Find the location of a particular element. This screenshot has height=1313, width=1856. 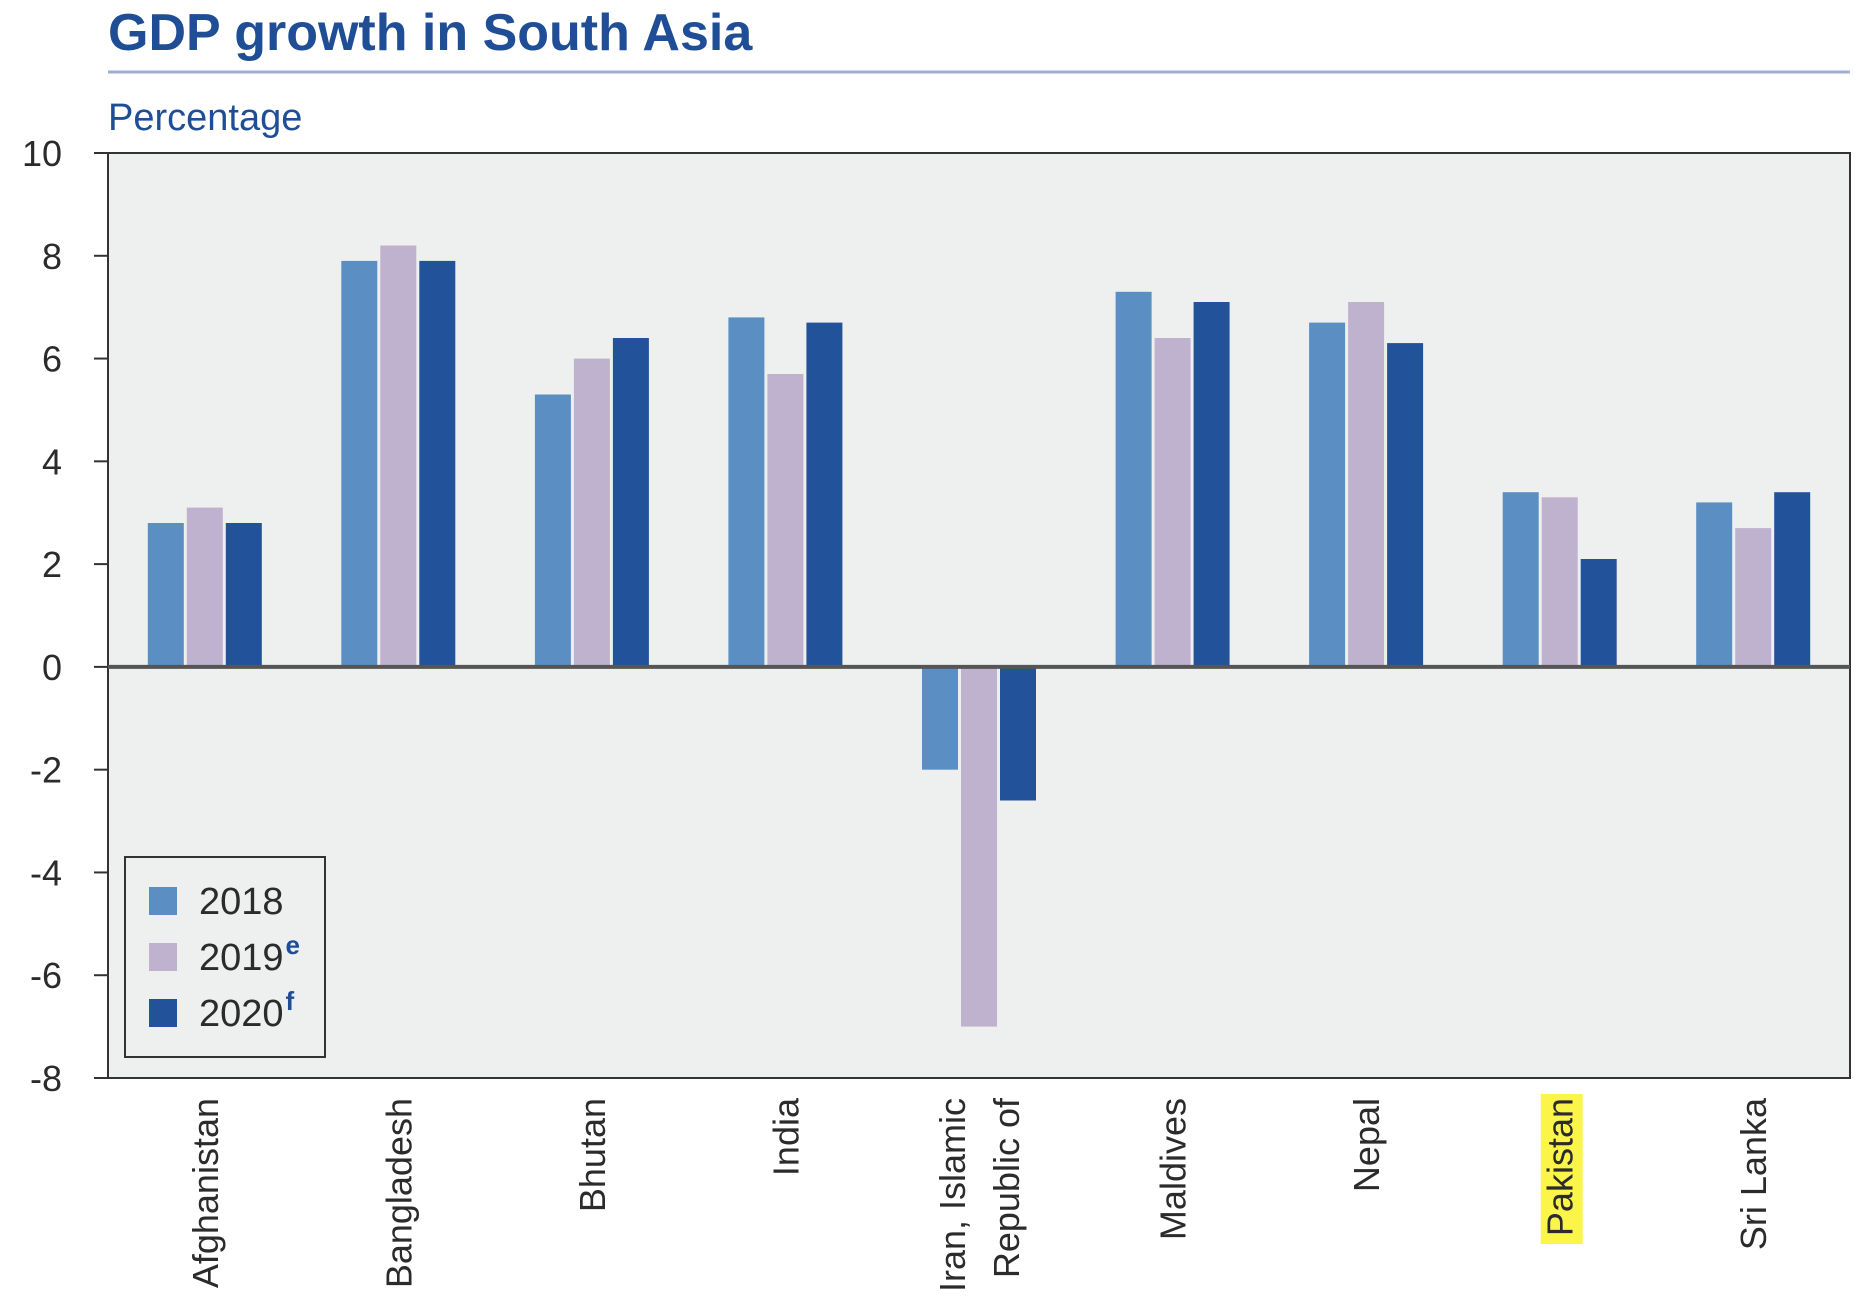

bar-bangladesh-2020 is located at coordinates (437, 463).